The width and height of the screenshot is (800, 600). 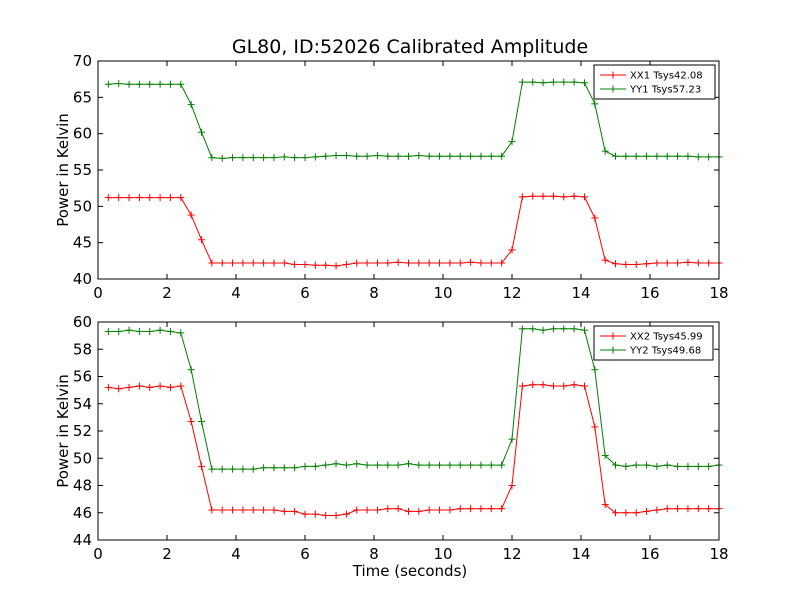 What do you see at coordinates (82, 61) in the screenshot?
I see `top-y-tick-label: 70` at bounding box center [82, 61].